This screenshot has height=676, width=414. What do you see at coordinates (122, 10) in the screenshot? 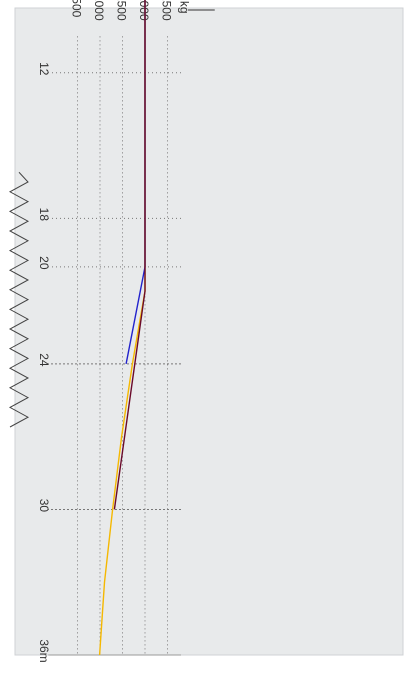
I see `y-tick-label-1500: 1500` at bounding box center [122, 10].